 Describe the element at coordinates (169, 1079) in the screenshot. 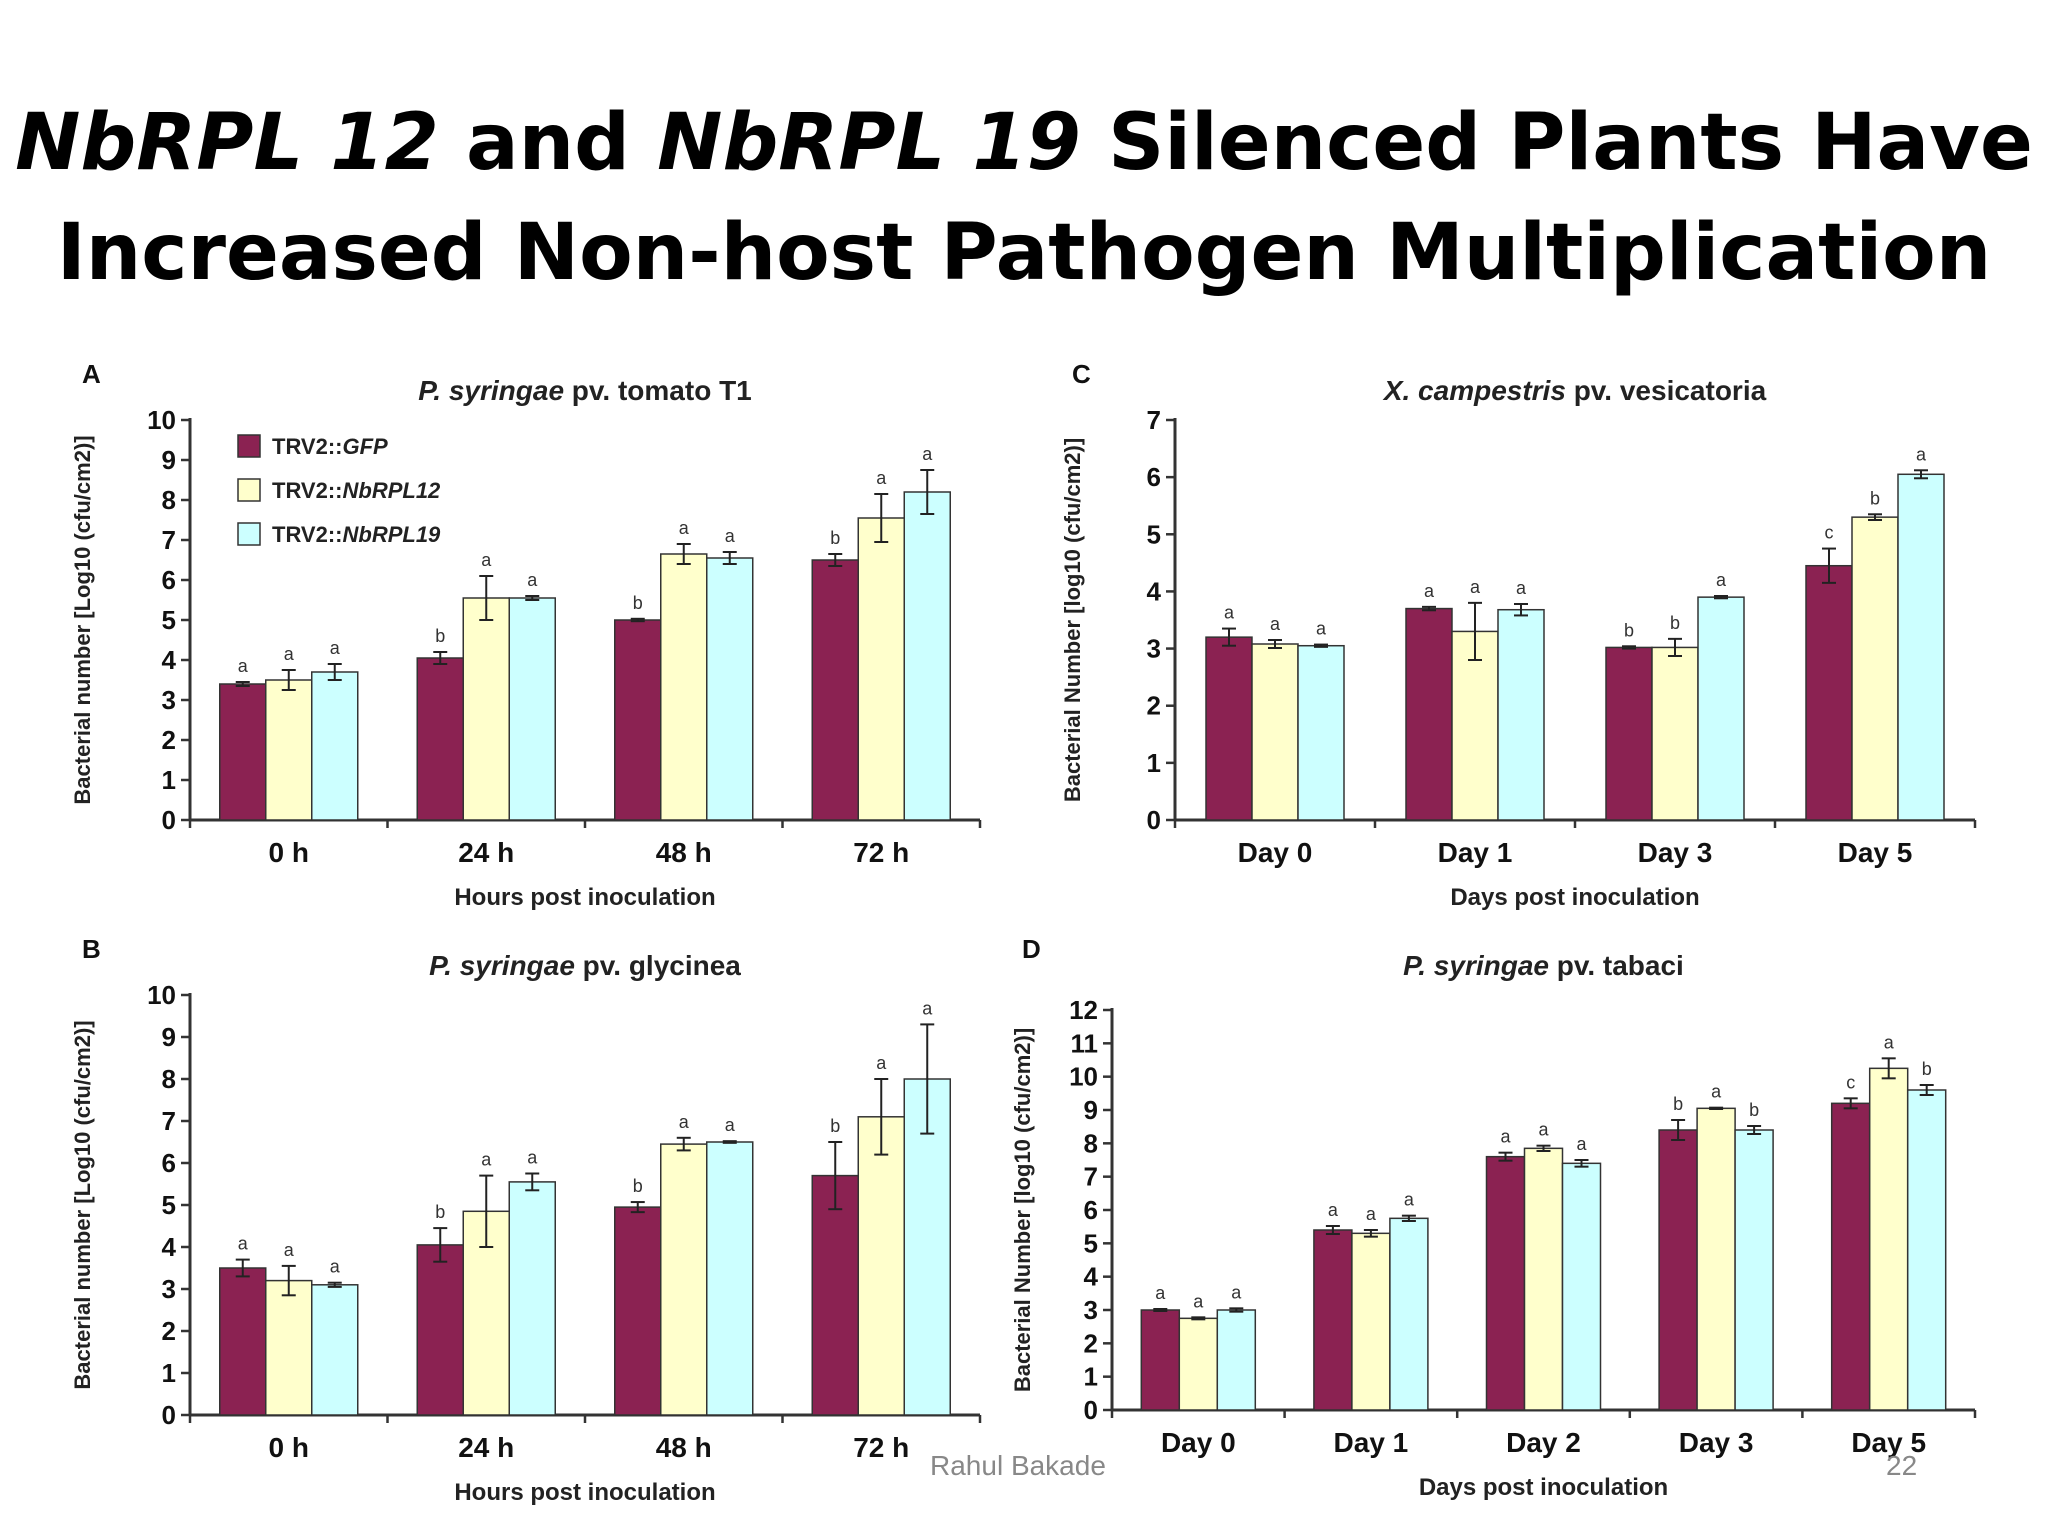

I see `y-tick-label: 8` at that location.